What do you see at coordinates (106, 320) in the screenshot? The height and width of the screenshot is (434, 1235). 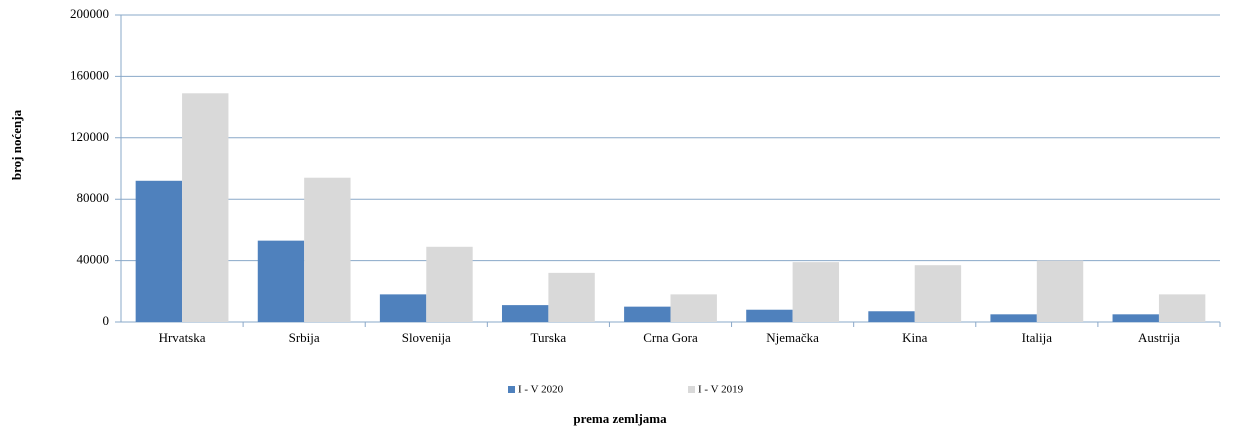 I see `y-tick-label: 0` at bounding box center [106, 320].